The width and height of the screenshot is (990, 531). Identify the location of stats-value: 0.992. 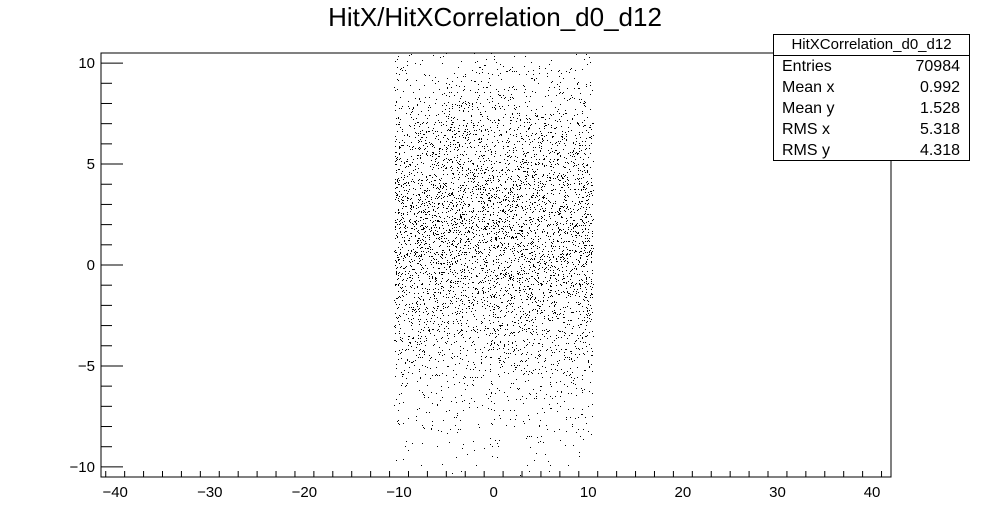
(939, 87).